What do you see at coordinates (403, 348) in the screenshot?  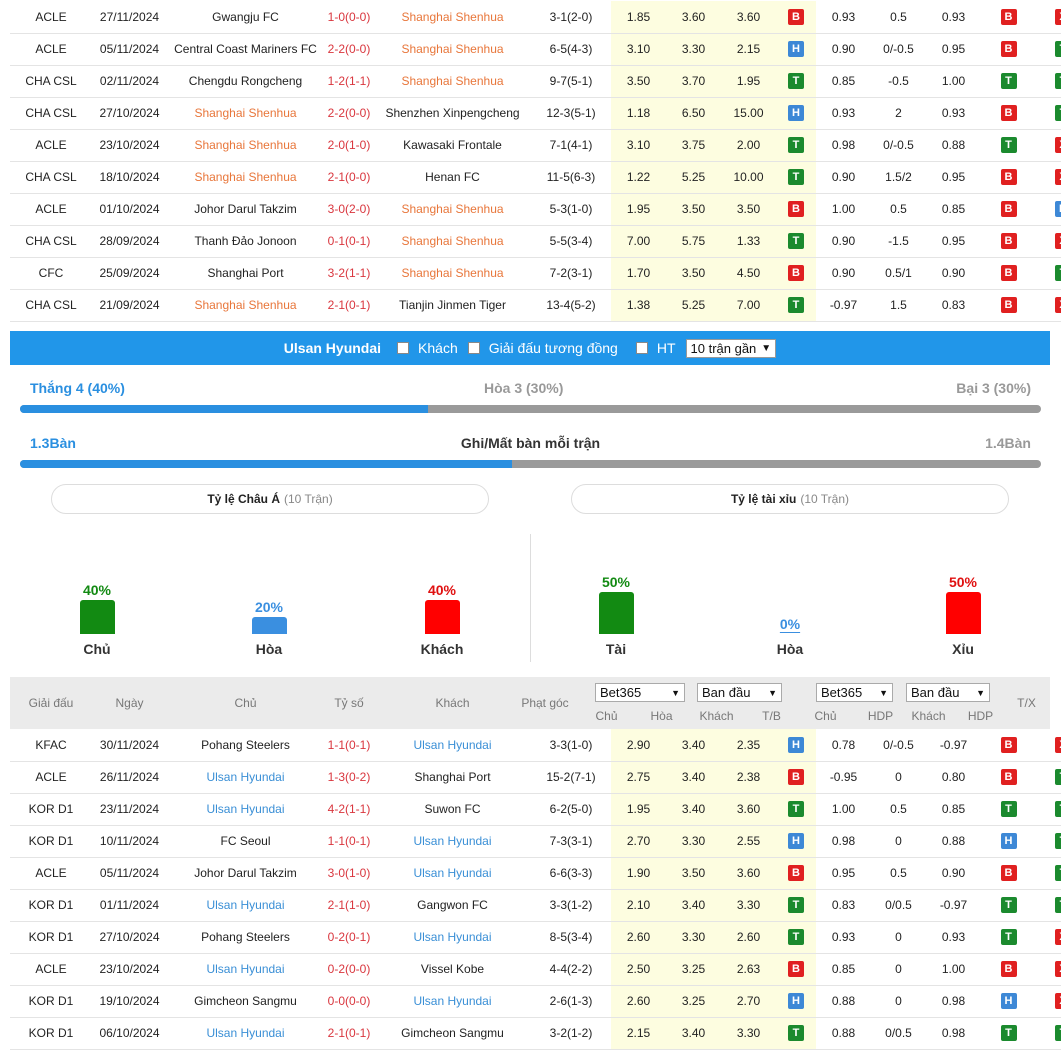 I see `away-checkbox` at bounding box center [403, 348].